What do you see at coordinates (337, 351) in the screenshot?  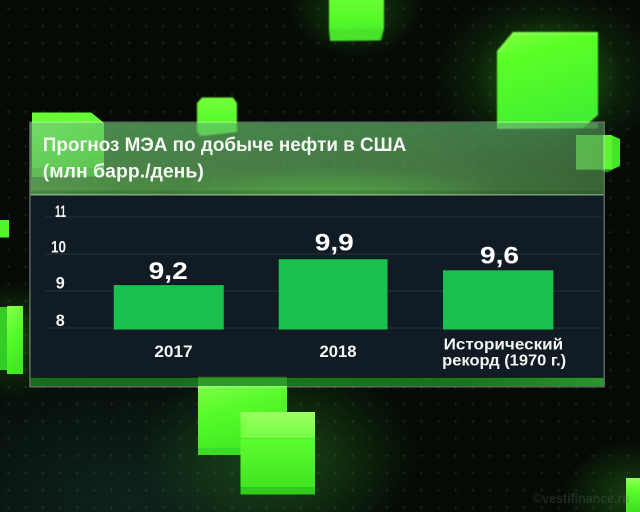 I see `svg-text: 2018` at bounding box center [337, 351].